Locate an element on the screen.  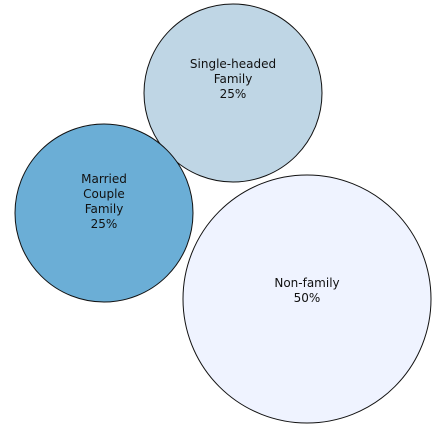
bubble-label-line: Single-headed is located at coordinates (233, 64).